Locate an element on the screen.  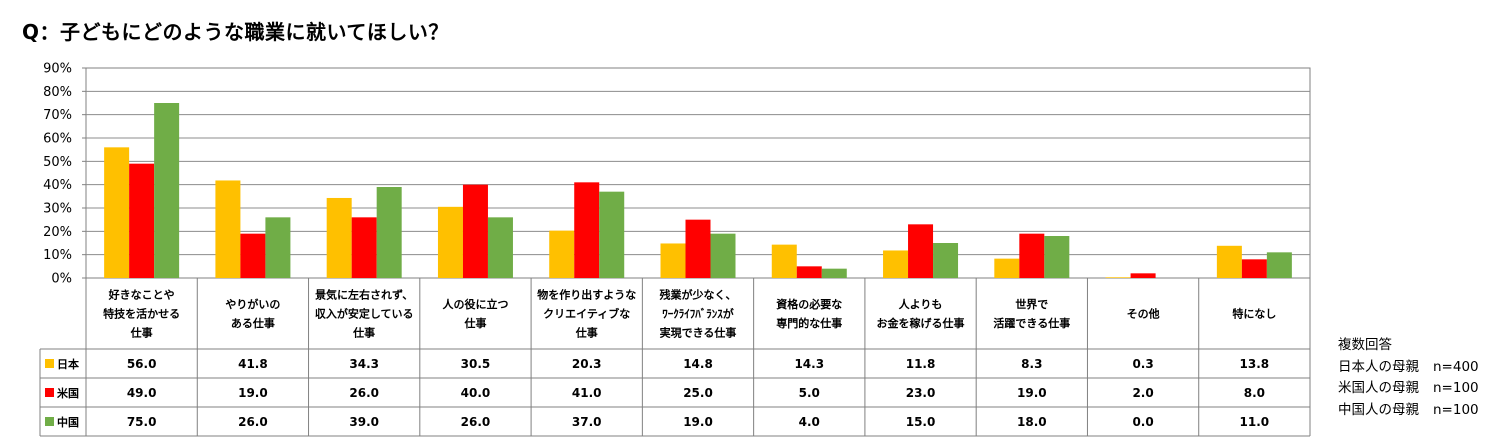
bar-米国-10 is located at coordinates (1254, 268).